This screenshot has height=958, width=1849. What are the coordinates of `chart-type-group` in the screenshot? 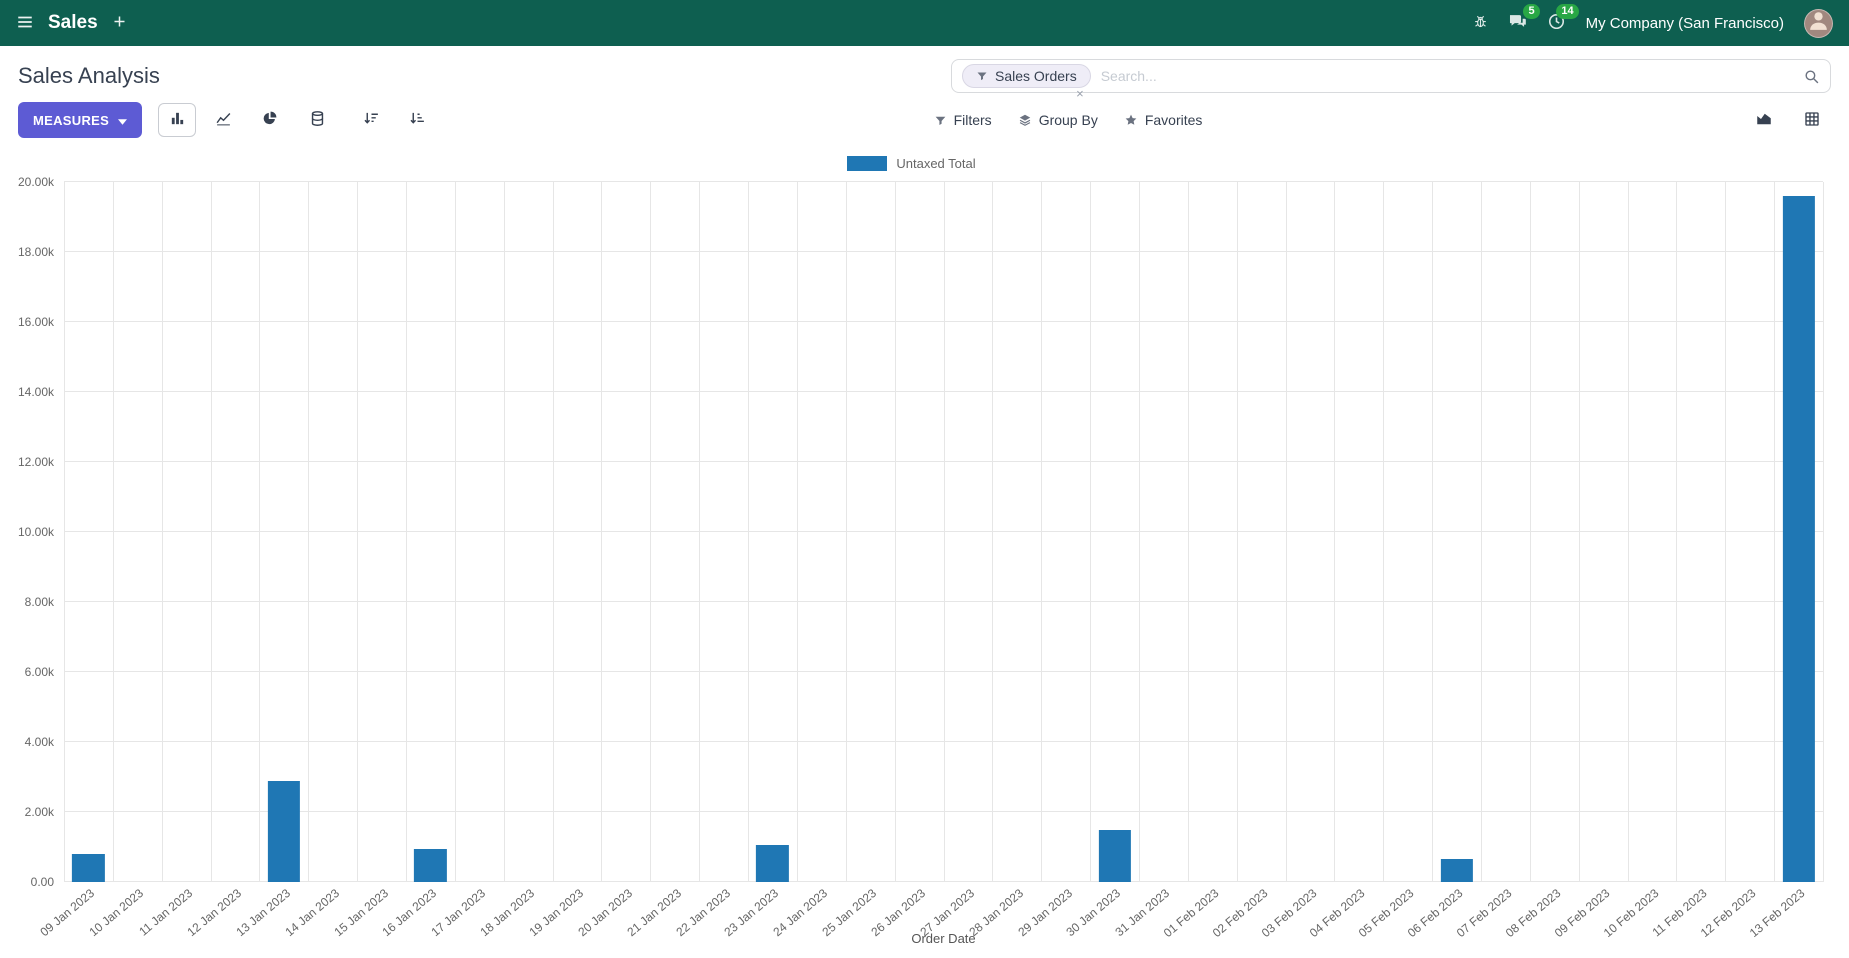 It's located at (223, 120).